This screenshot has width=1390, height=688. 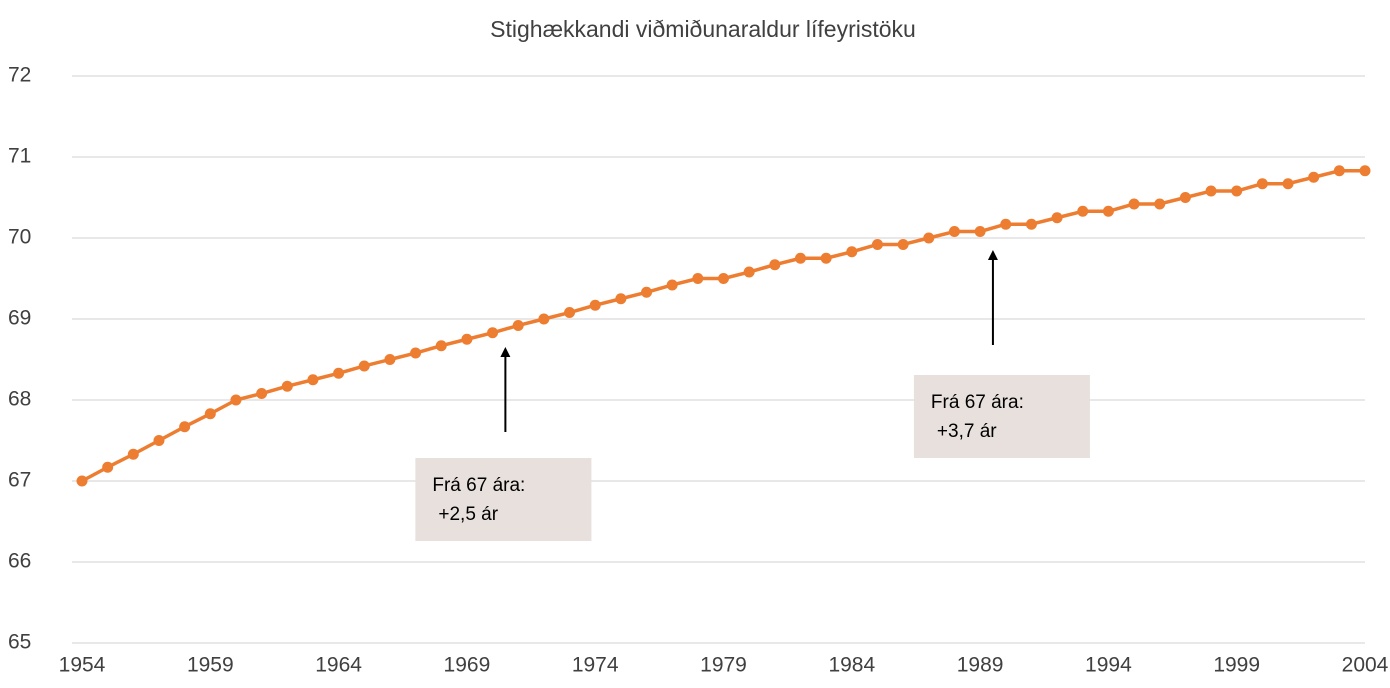 I want to click on x-tick-label: 1959, so click(x=210, y=665).